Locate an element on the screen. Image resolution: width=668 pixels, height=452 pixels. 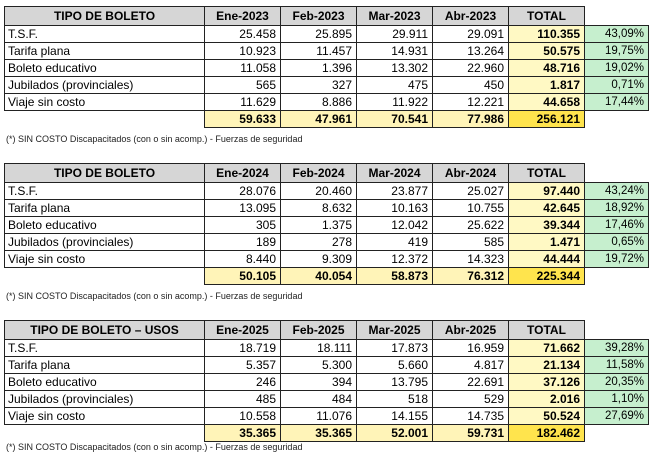
month-value-cell: 20.460 is located at coordinates (318, 191).